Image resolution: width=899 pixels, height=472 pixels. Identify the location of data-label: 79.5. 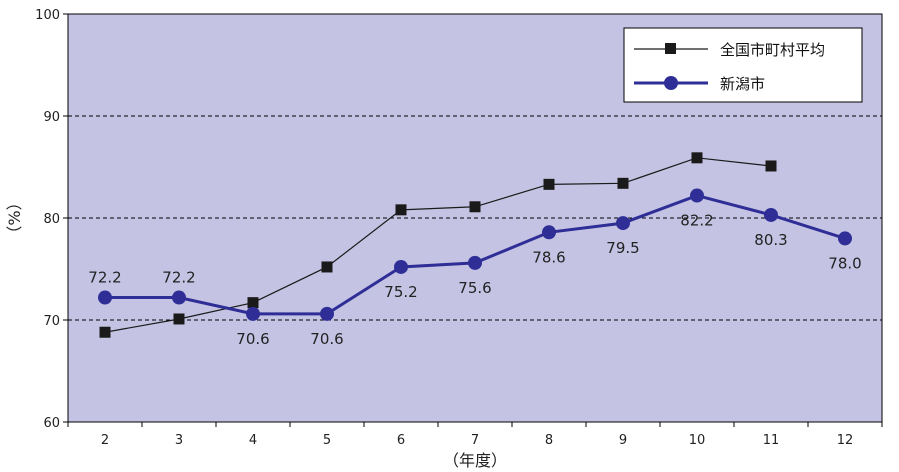
(622, 248).